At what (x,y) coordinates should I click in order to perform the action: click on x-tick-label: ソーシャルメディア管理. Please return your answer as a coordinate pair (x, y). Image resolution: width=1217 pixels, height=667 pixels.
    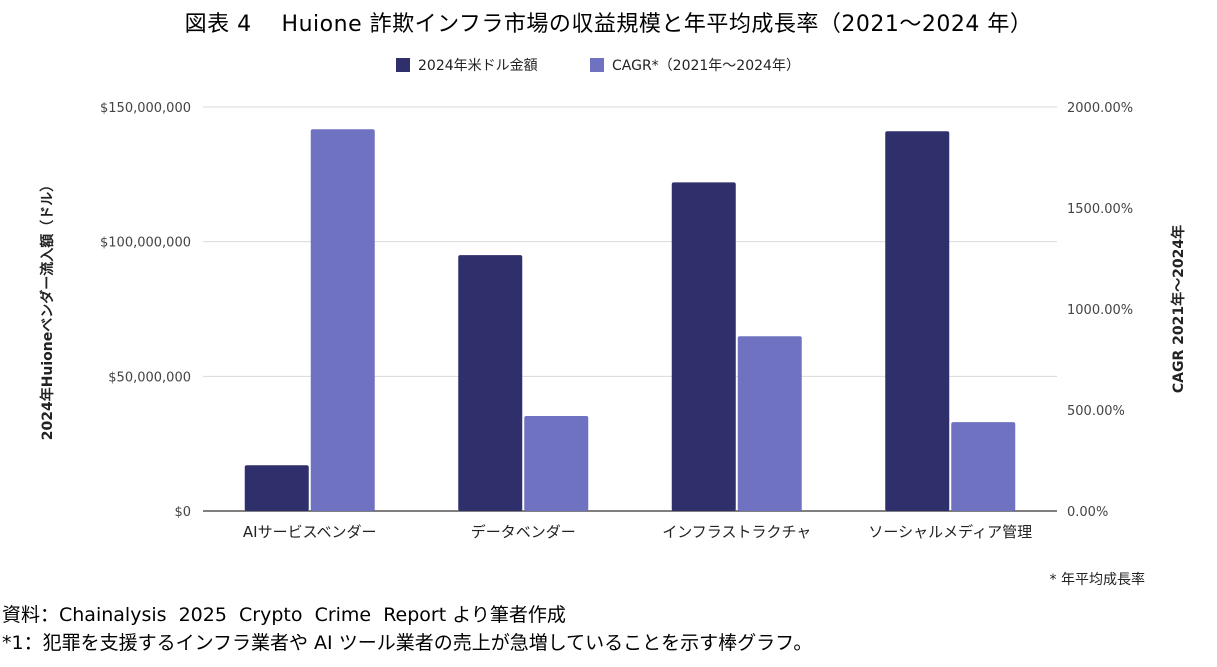
    Looking at the image, I should click on (950, 532).